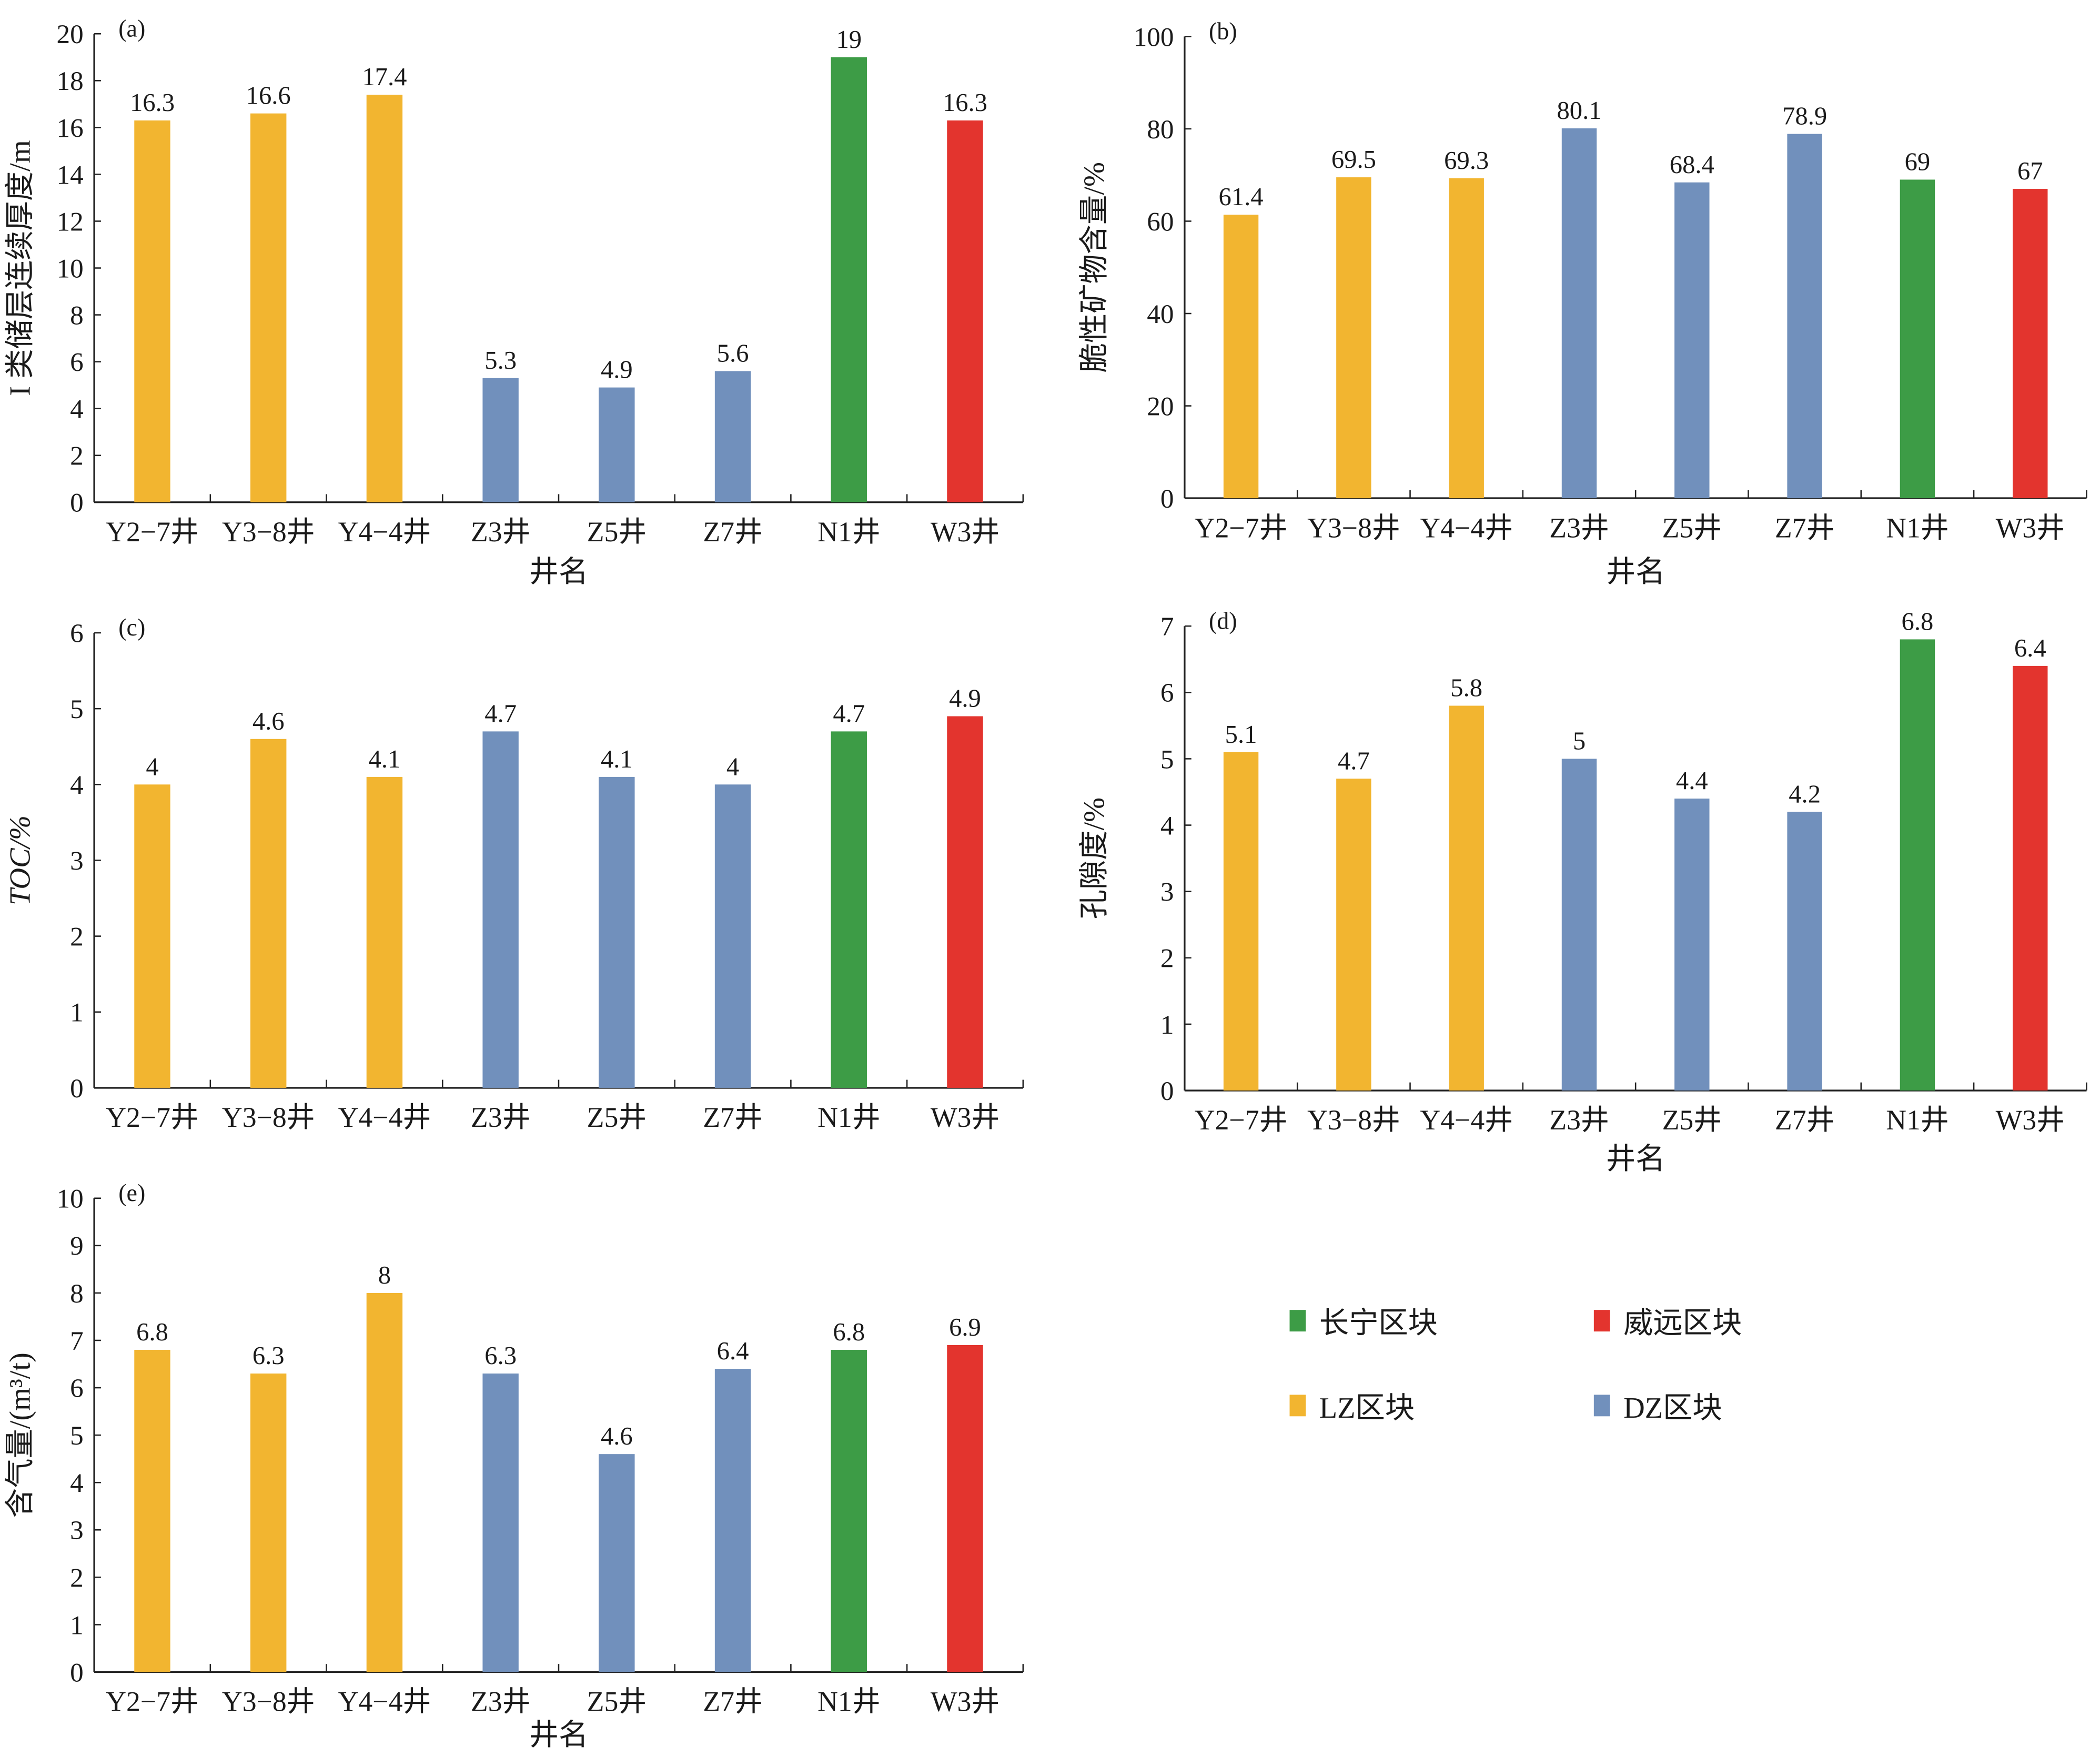 The image size is (2100, 1757). Describe the element at coordinates (1466, 688) in the screenshot. I see `data-label: 5.8` at that location.